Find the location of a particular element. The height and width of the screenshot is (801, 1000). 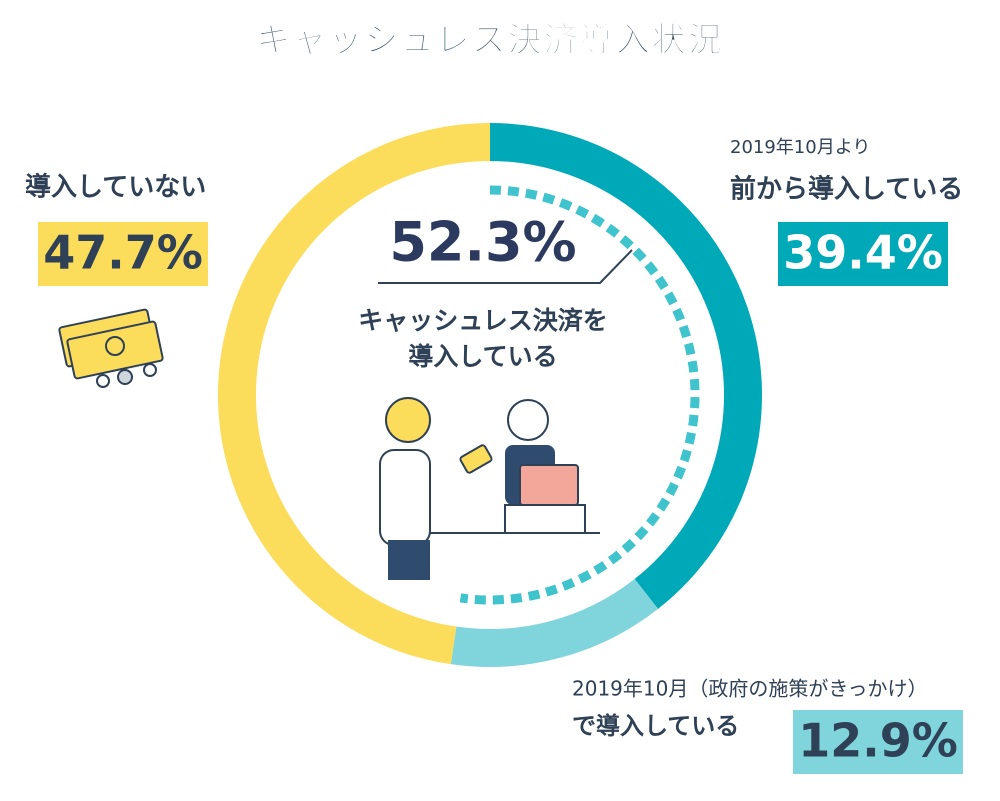

donut-segment is located at coordinates (554, 622).